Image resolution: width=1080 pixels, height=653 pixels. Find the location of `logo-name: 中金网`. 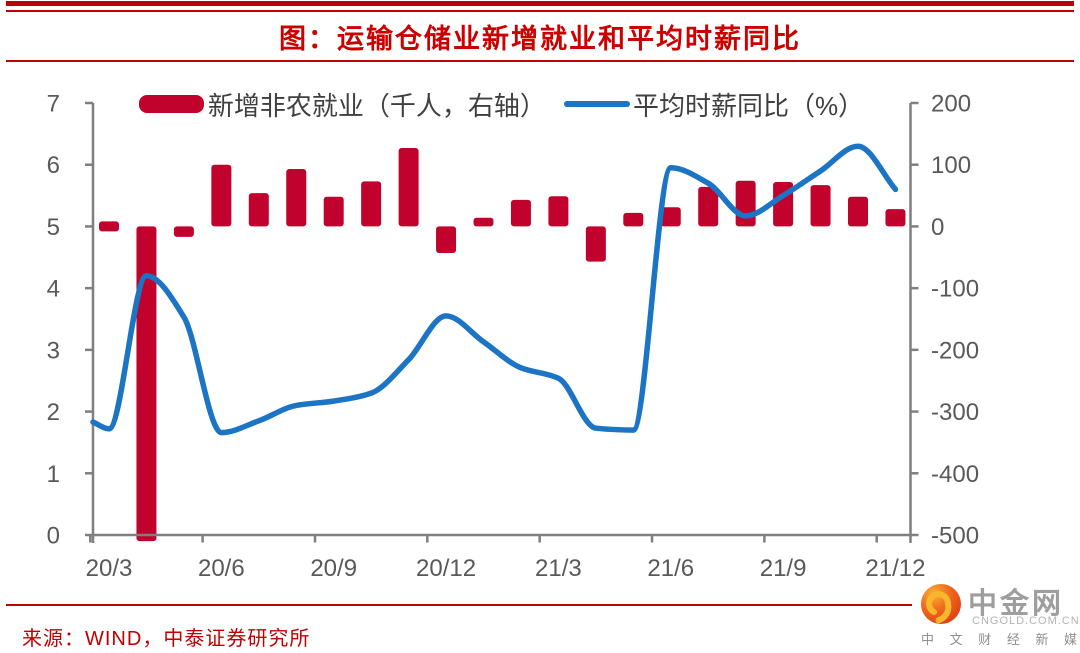

logo-name: 中金网 is located at coordinates (1016, 604).